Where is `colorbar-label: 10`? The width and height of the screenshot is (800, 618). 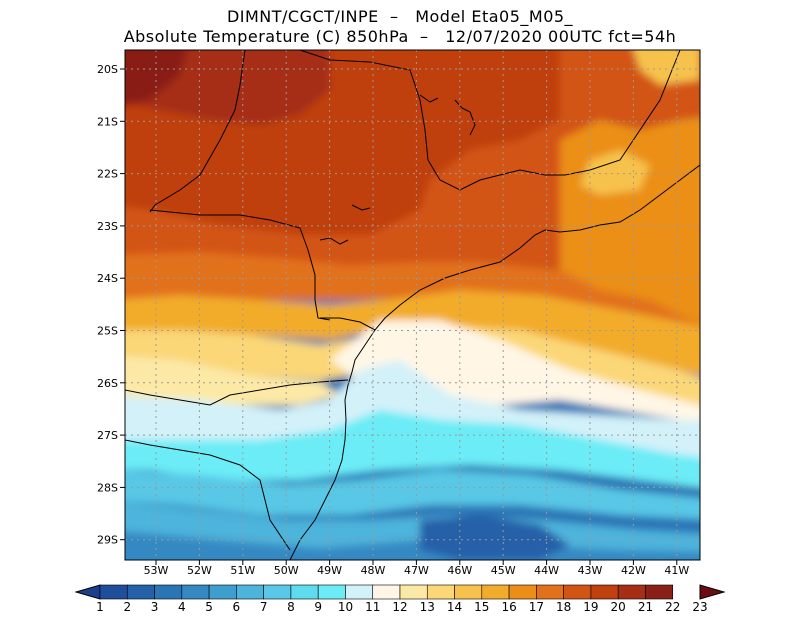
colorbar-label: 10 is located at coordinates (345, 607).